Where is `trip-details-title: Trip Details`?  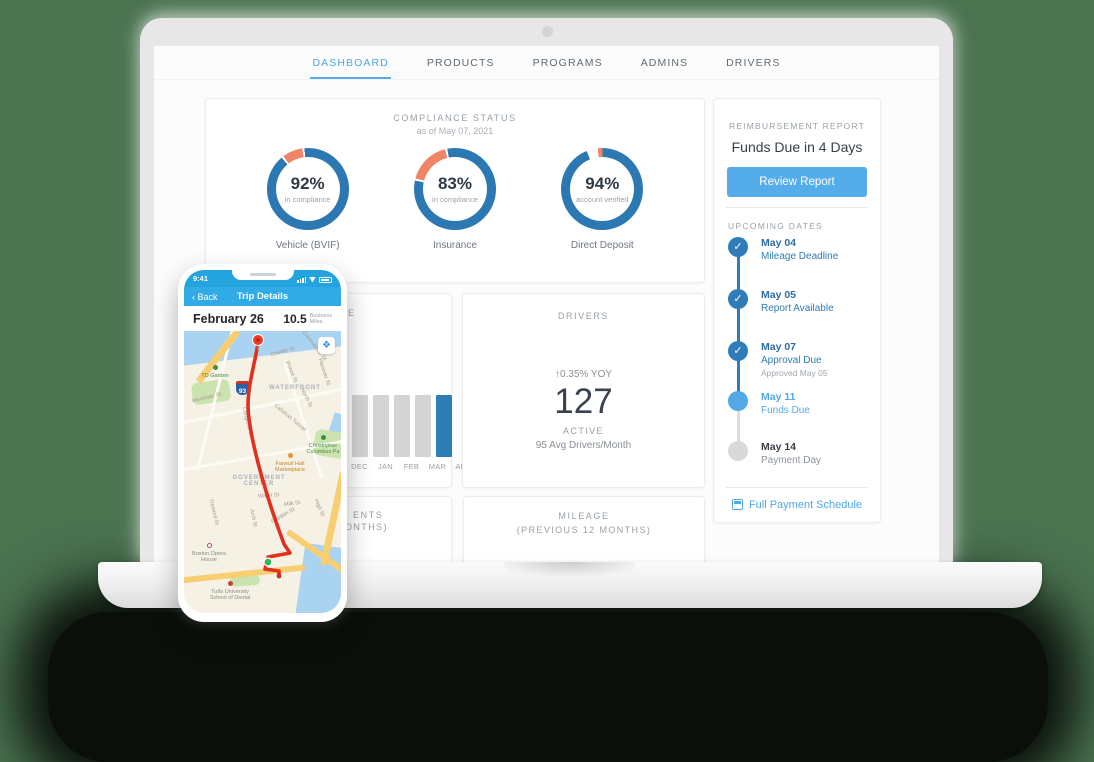 trip-details-title: Trip Details is located at coordinates (262, 296).